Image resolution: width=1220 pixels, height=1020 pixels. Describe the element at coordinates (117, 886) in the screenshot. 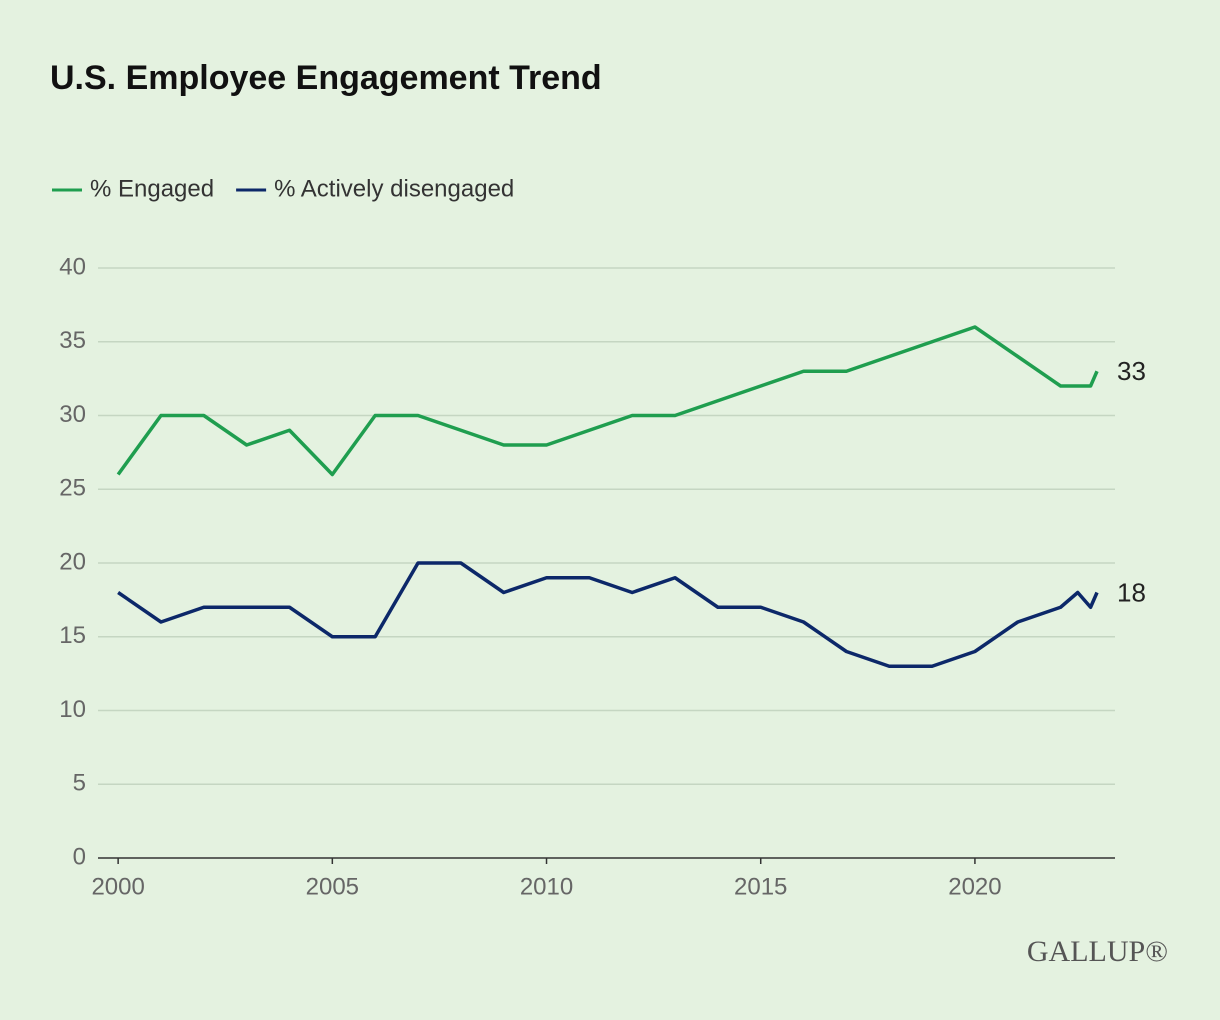

I see `x-tick-label: 2000` at that location.